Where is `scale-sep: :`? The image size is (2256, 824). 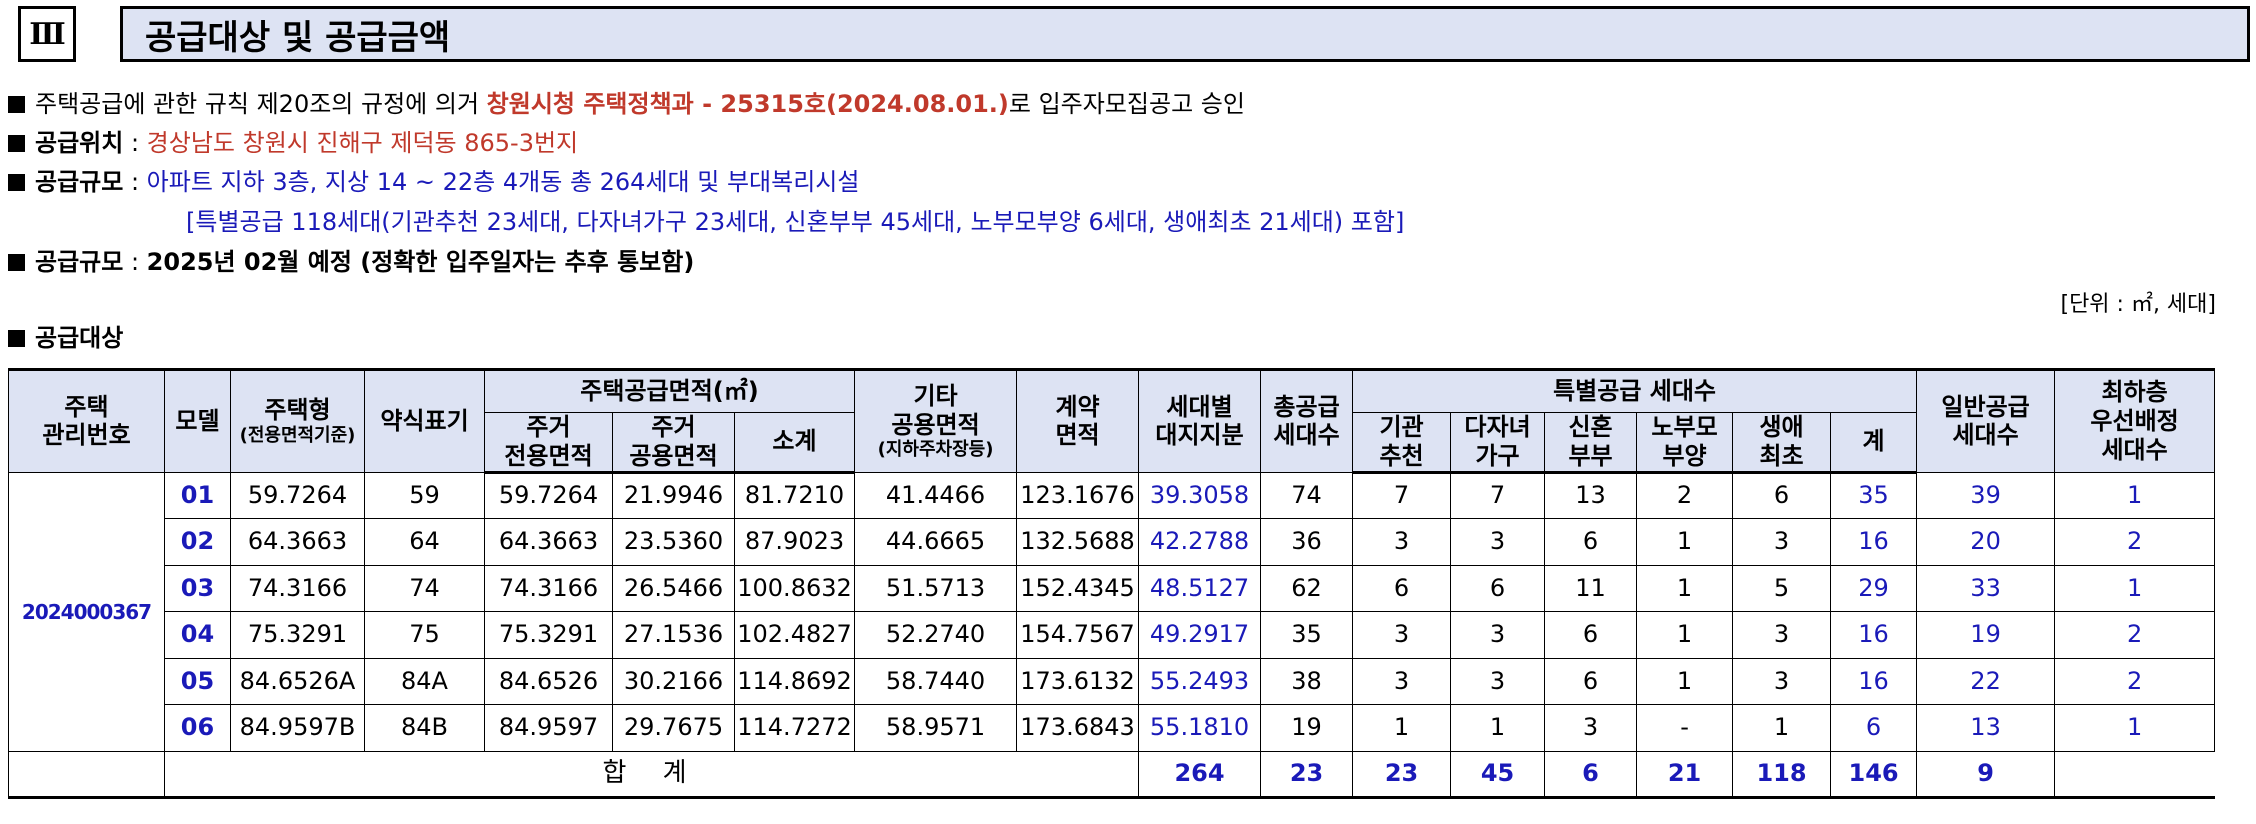 scale-sep: : is located at coordinates (135, 182).